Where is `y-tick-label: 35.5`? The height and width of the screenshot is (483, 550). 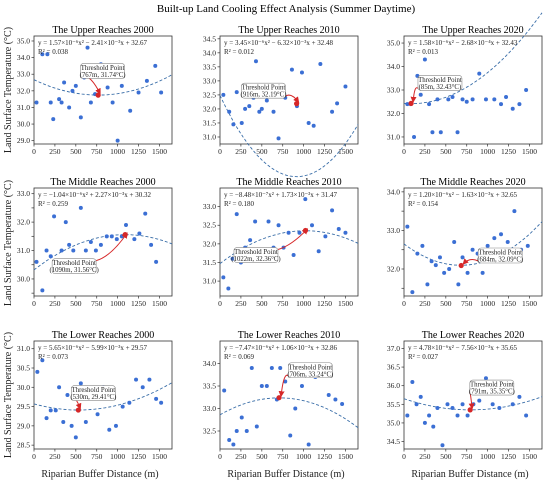
y-tick-label: 35.5 is located at coordinates (393, 404).